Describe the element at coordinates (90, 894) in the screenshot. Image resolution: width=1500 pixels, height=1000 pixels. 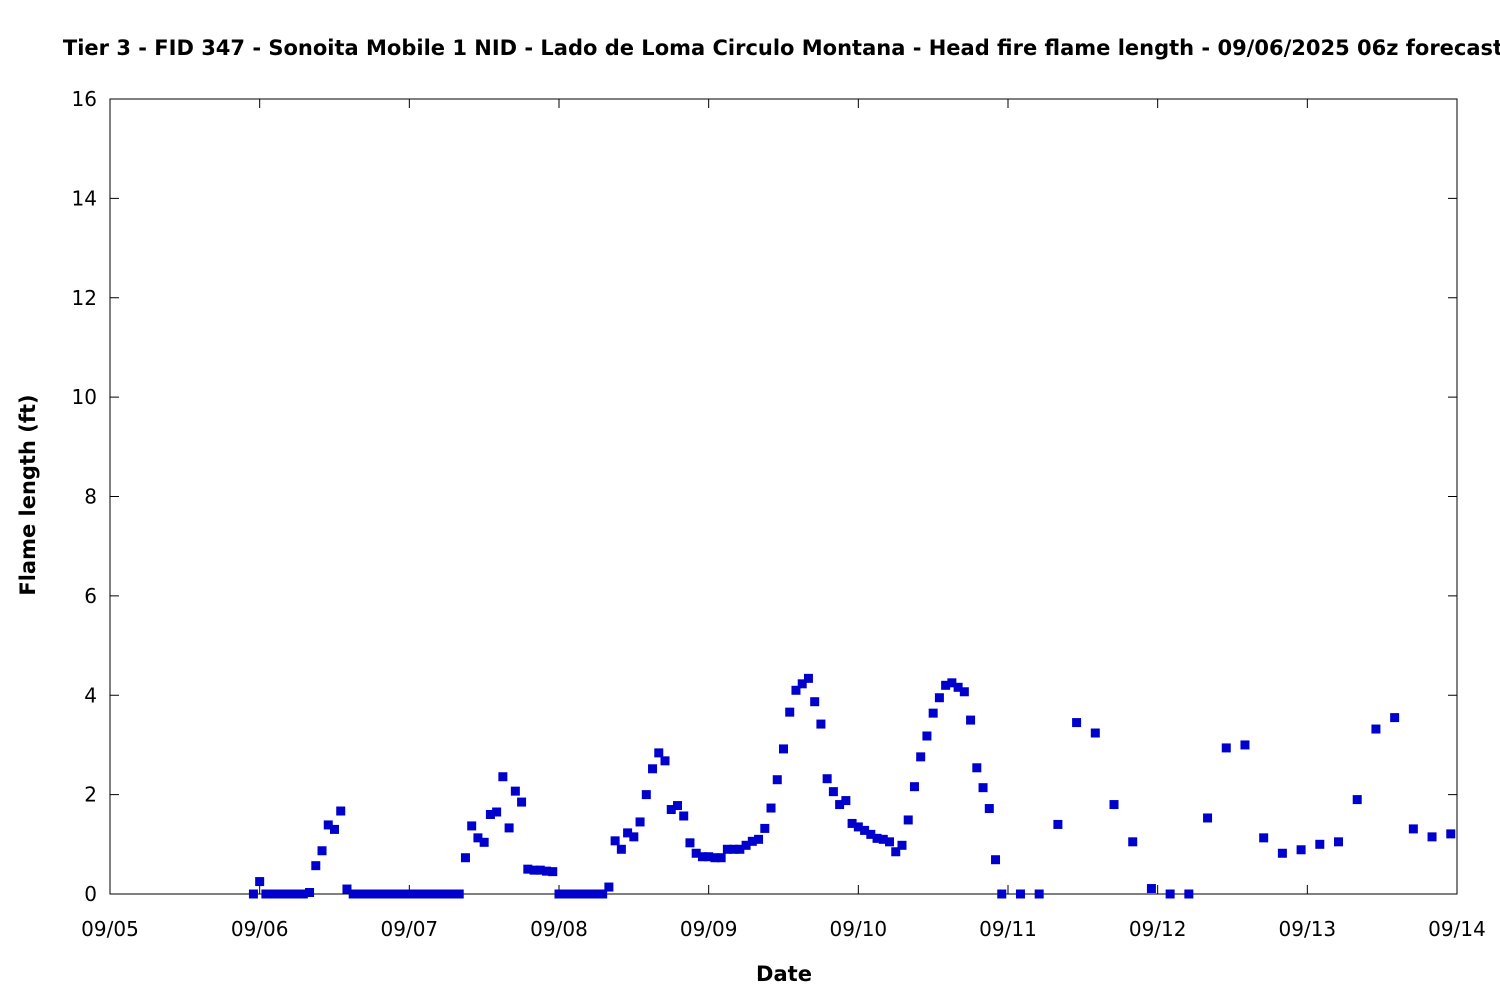
I see `y-tick-label: 0` at that location.